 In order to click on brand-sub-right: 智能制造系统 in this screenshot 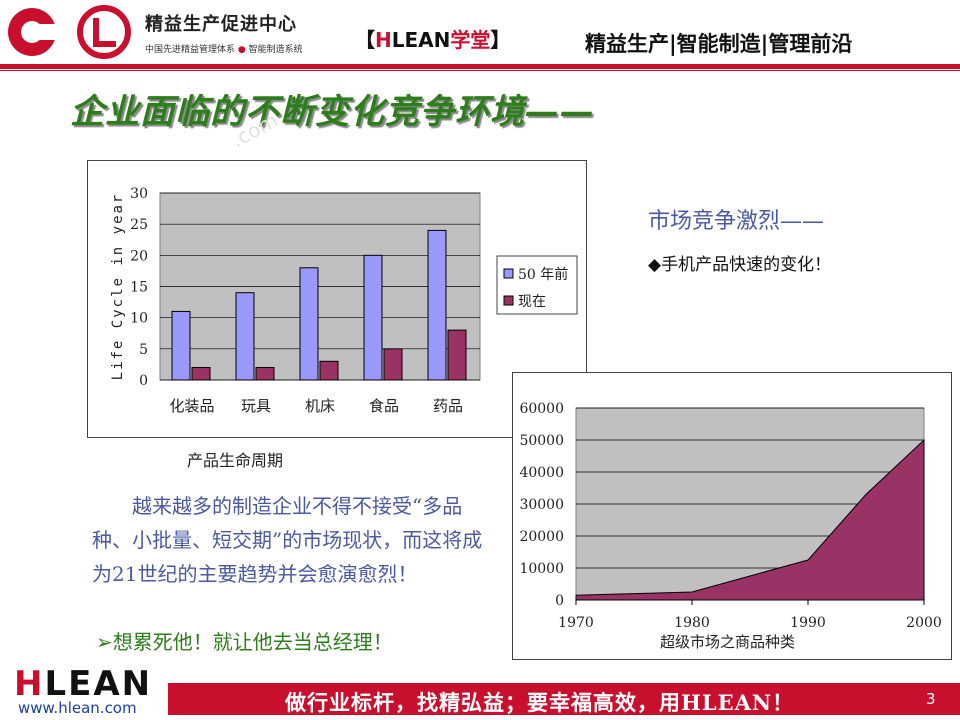, I will do `click(275, 50)`.